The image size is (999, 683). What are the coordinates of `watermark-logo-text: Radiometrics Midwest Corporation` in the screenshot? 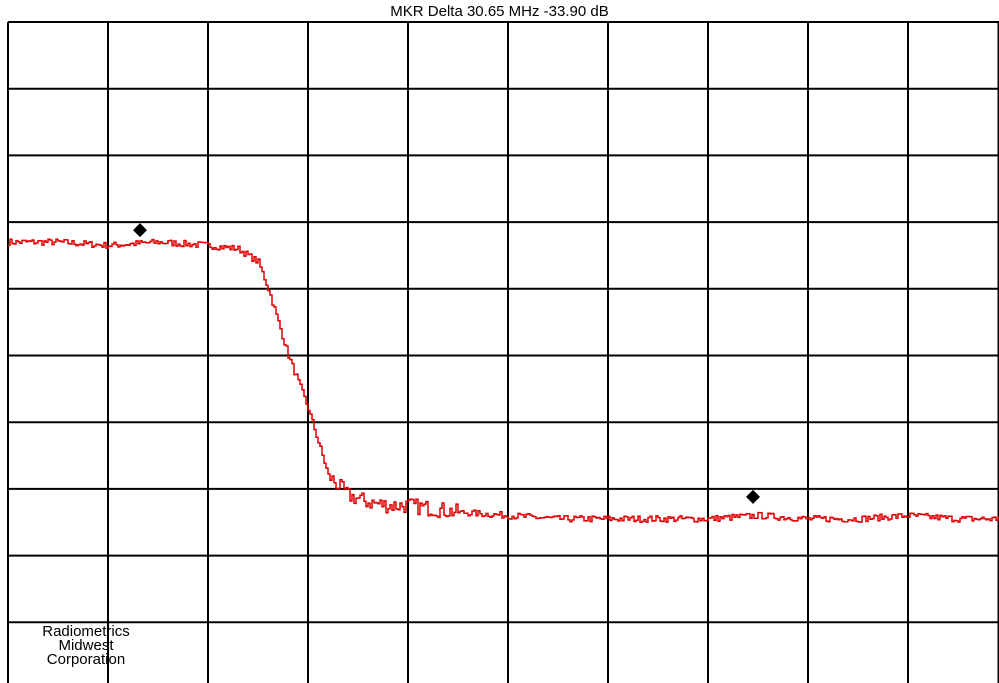 It's located at (86, 645).